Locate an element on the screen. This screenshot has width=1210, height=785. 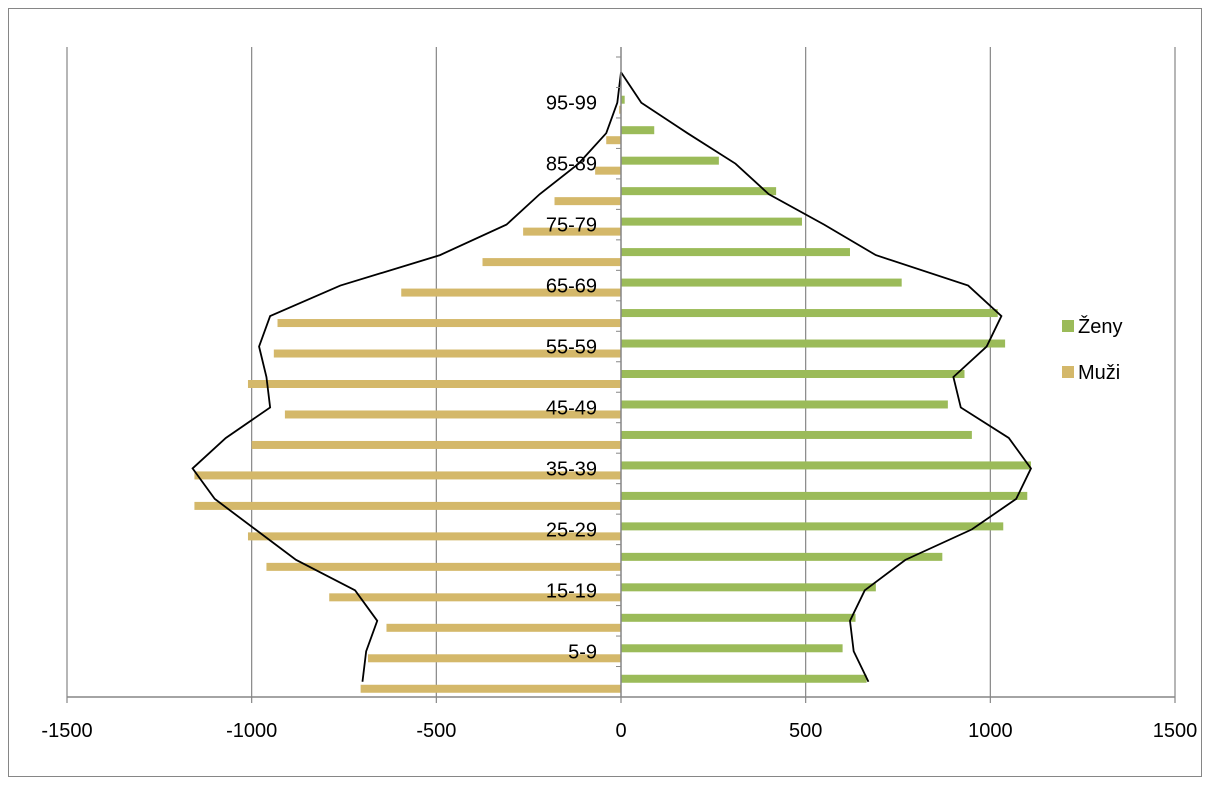
category-label: 35-39 is located at coordinates (571, 469).